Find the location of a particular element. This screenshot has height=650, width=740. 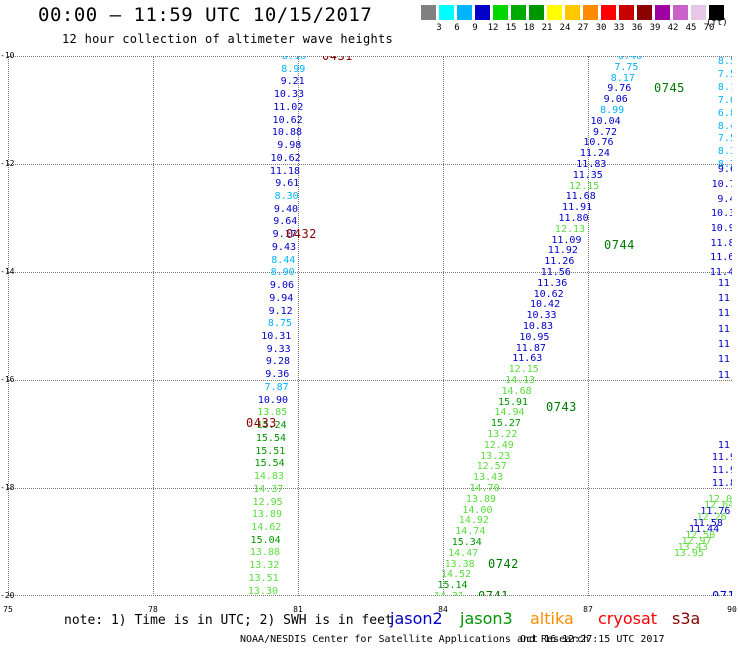

wave-height-value: 14.92 is located at coordinates (473, 521).